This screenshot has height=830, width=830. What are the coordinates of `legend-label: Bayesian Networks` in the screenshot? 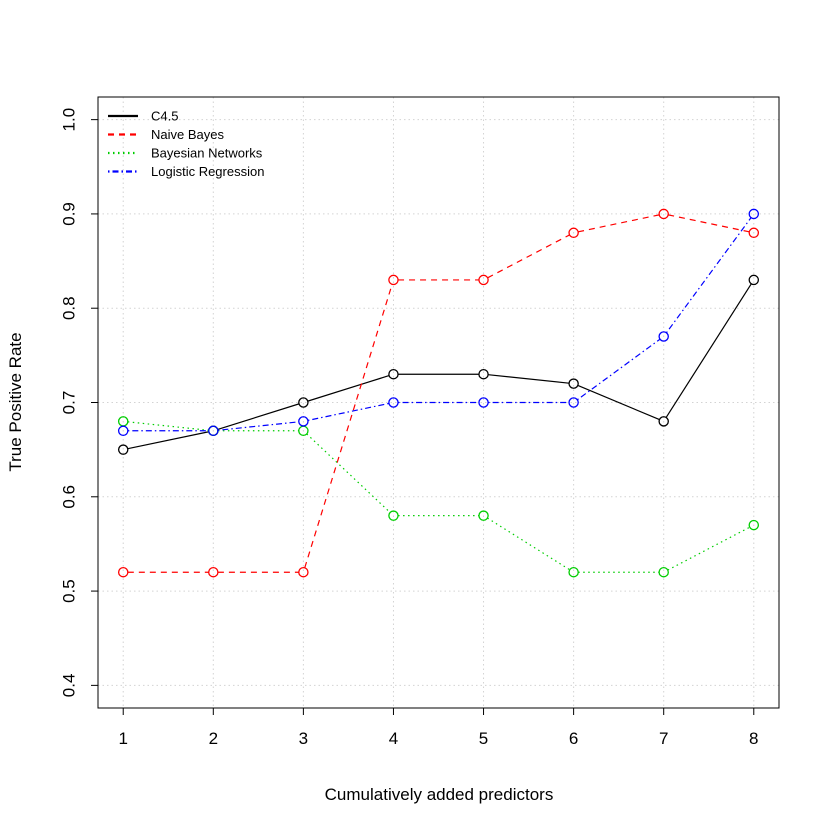 It's located at (207, 153).